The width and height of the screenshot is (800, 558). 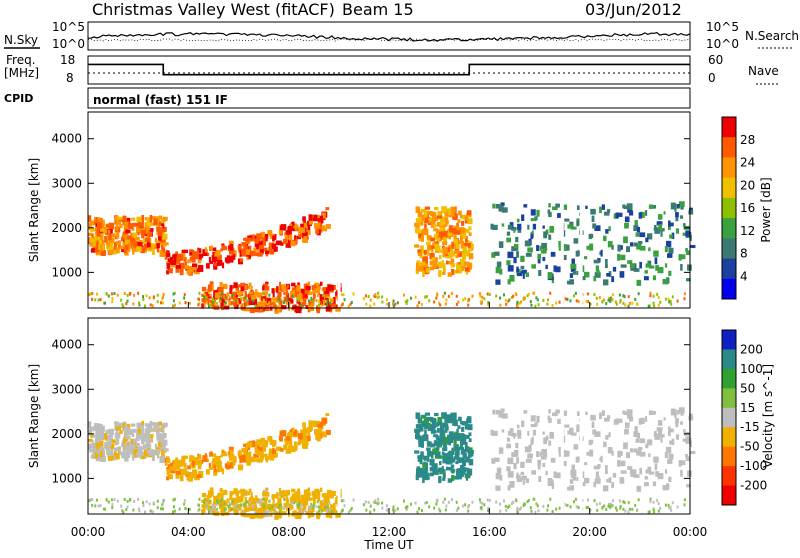 What do you see at coordinates (690, 532) in the screenshot?
I see `x-tick-label: 00:00` at bounding box center [690, 532].